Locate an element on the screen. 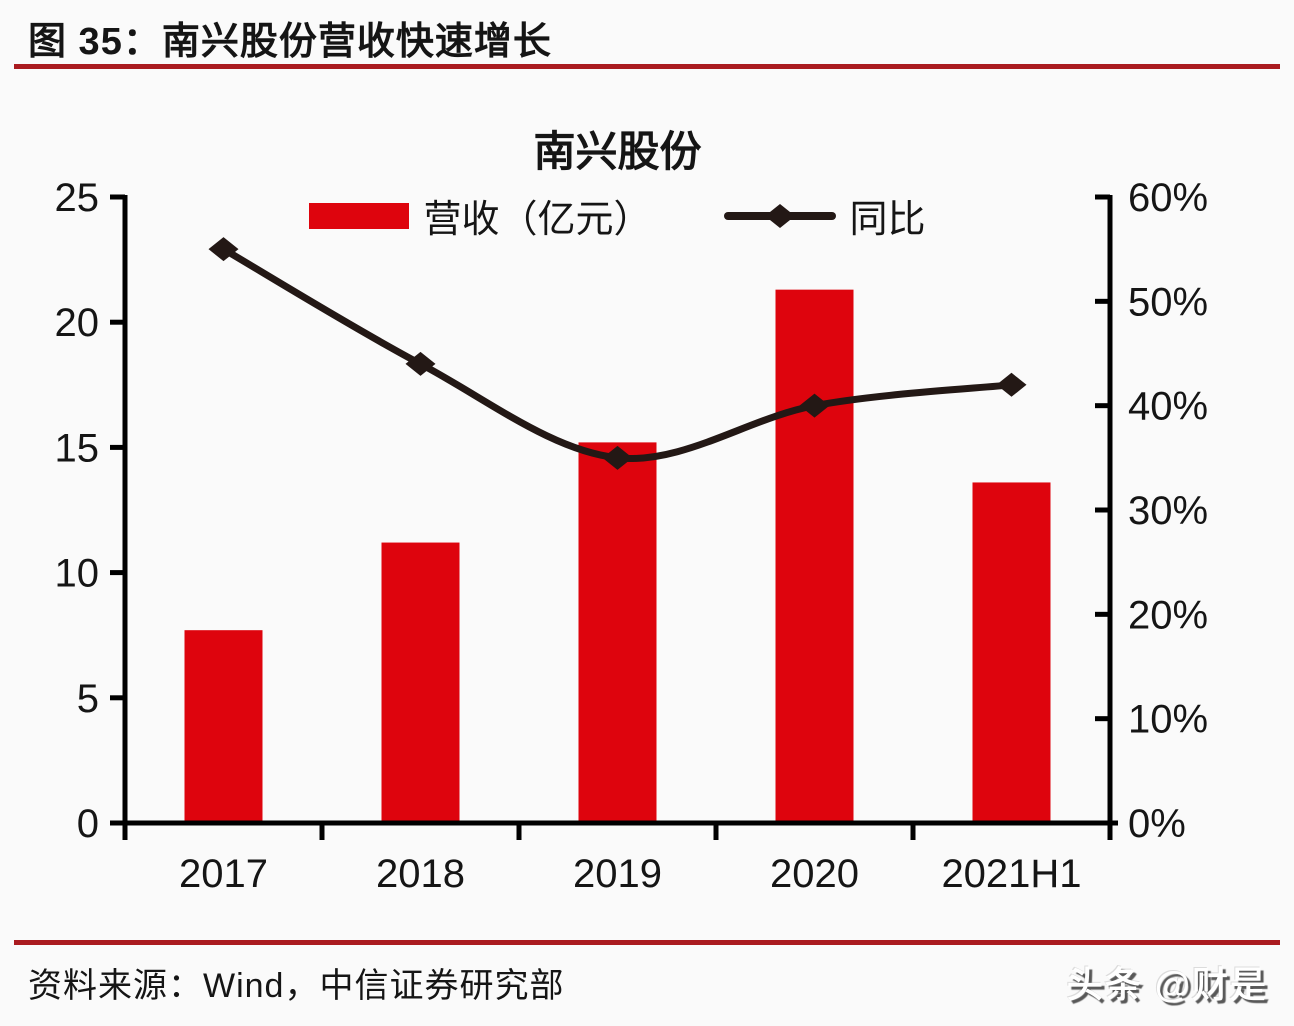  x-label-2021H1: 2021H1 is located at coordinates (1011, 874).